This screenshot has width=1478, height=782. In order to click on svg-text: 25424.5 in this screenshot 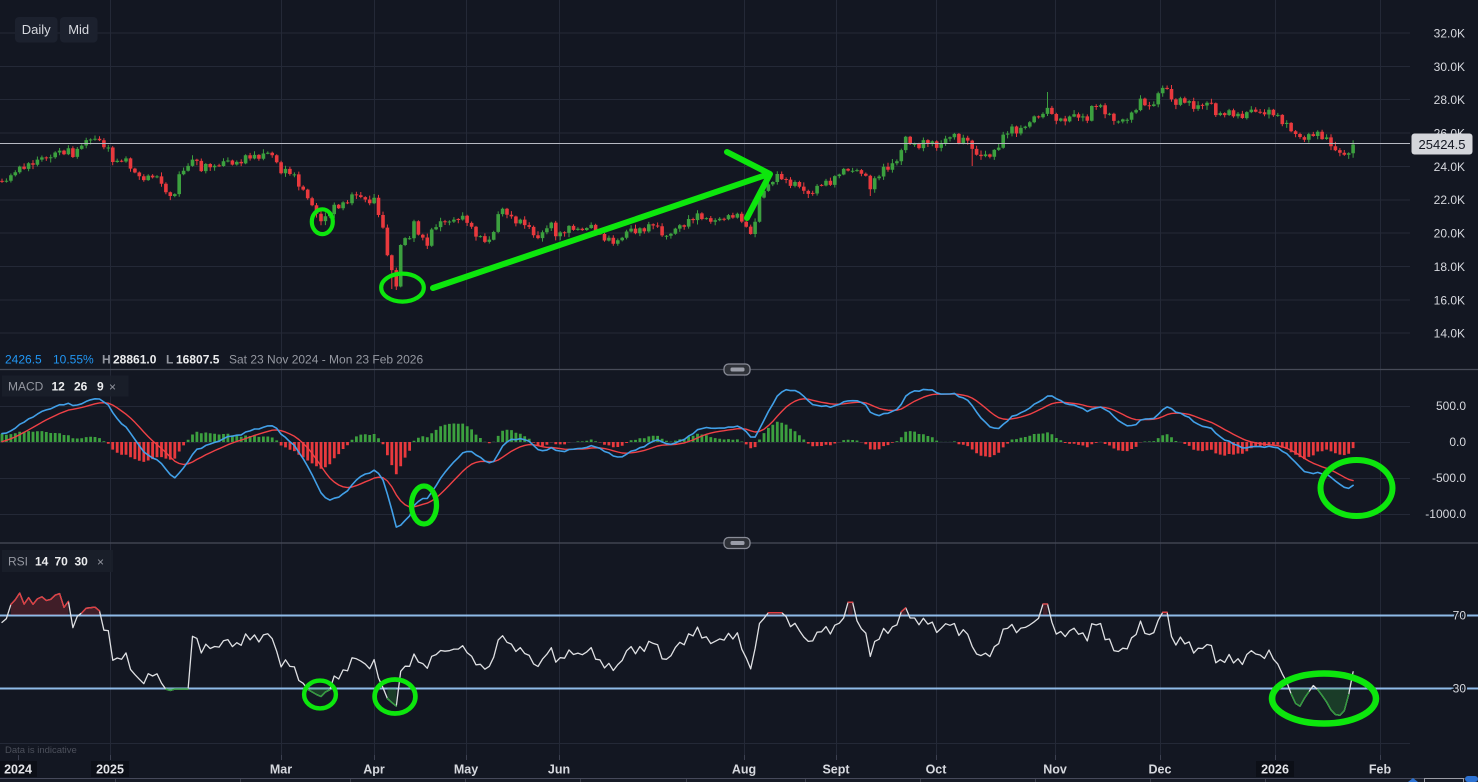, I will do `click(1442, 144)`.